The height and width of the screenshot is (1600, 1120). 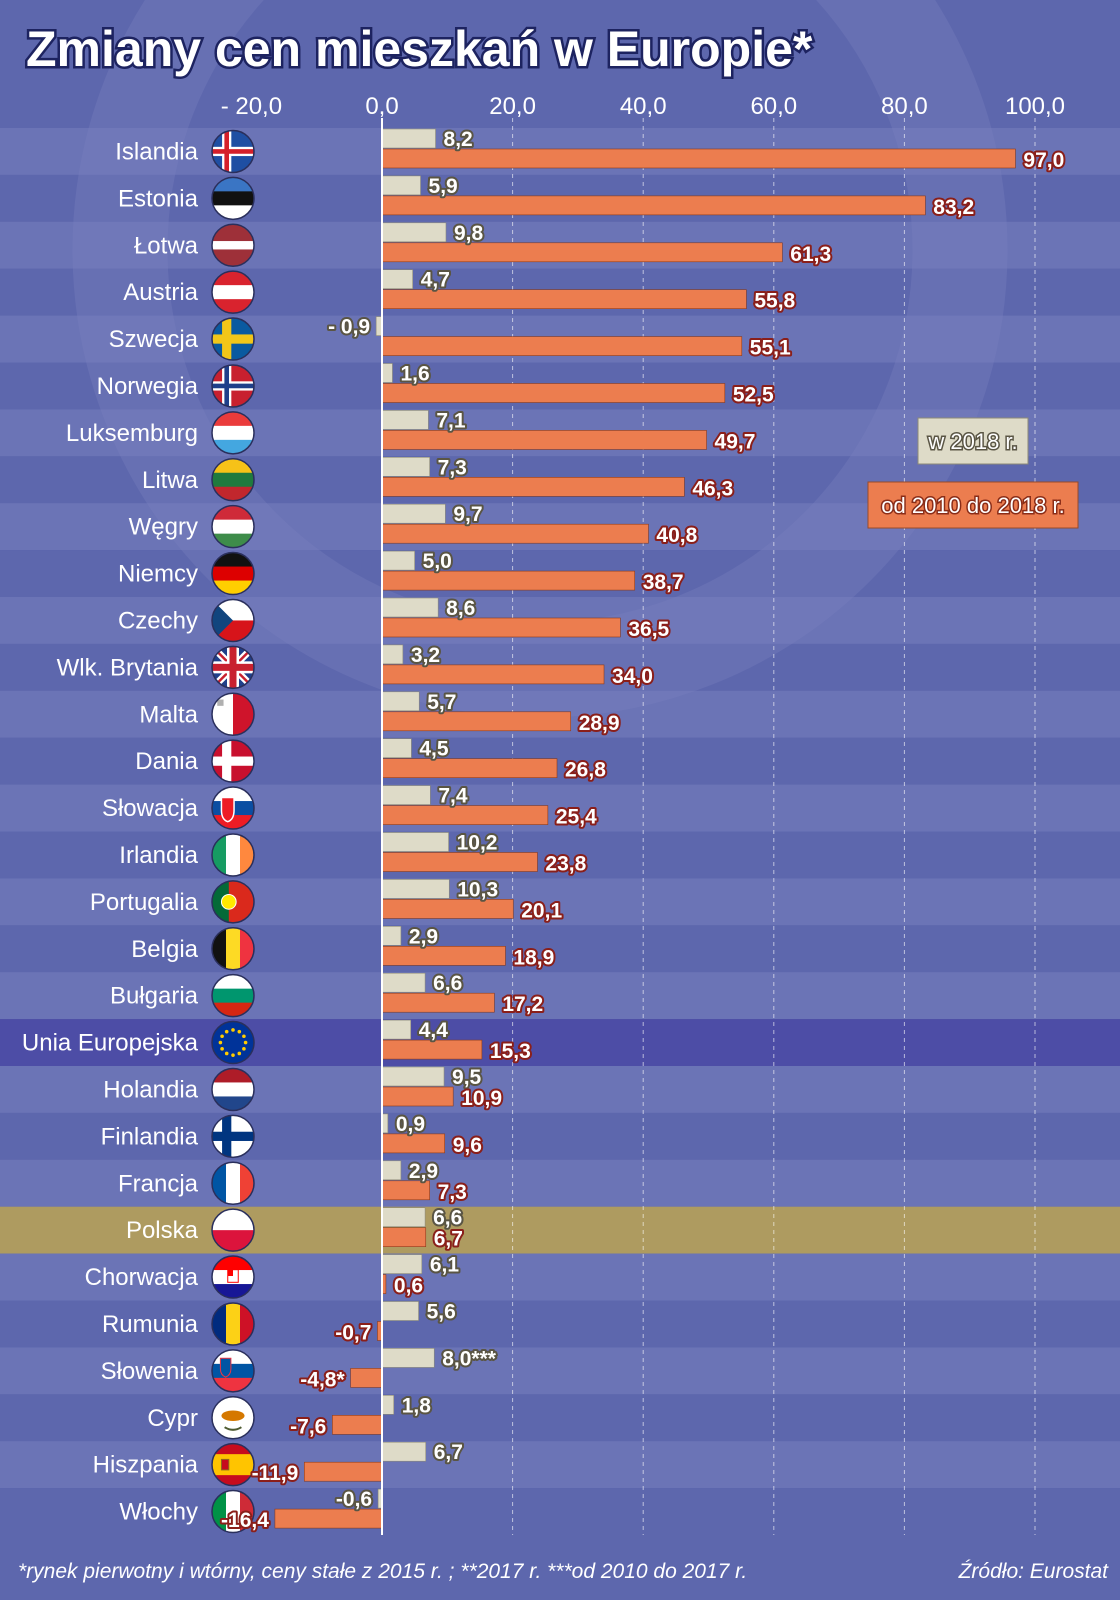 I want to click on country-label: Finlandia, so click(x=150, y=1136).